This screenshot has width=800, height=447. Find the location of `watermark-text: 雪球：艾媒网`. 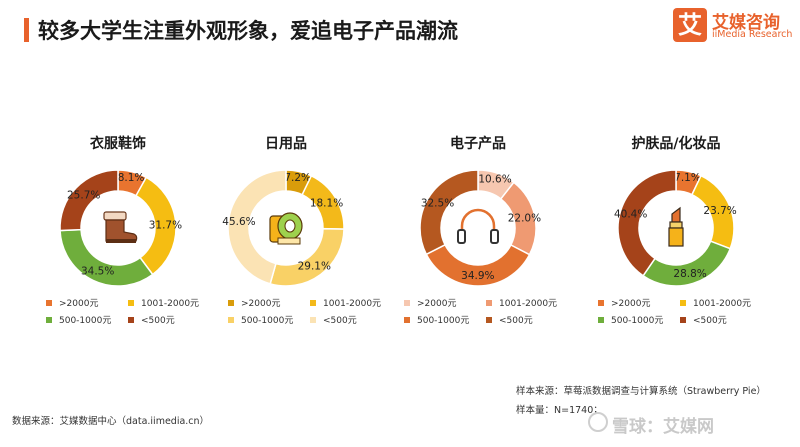

watermark-text: 雪球：艾媒网 is located at coordinates (663, 427).